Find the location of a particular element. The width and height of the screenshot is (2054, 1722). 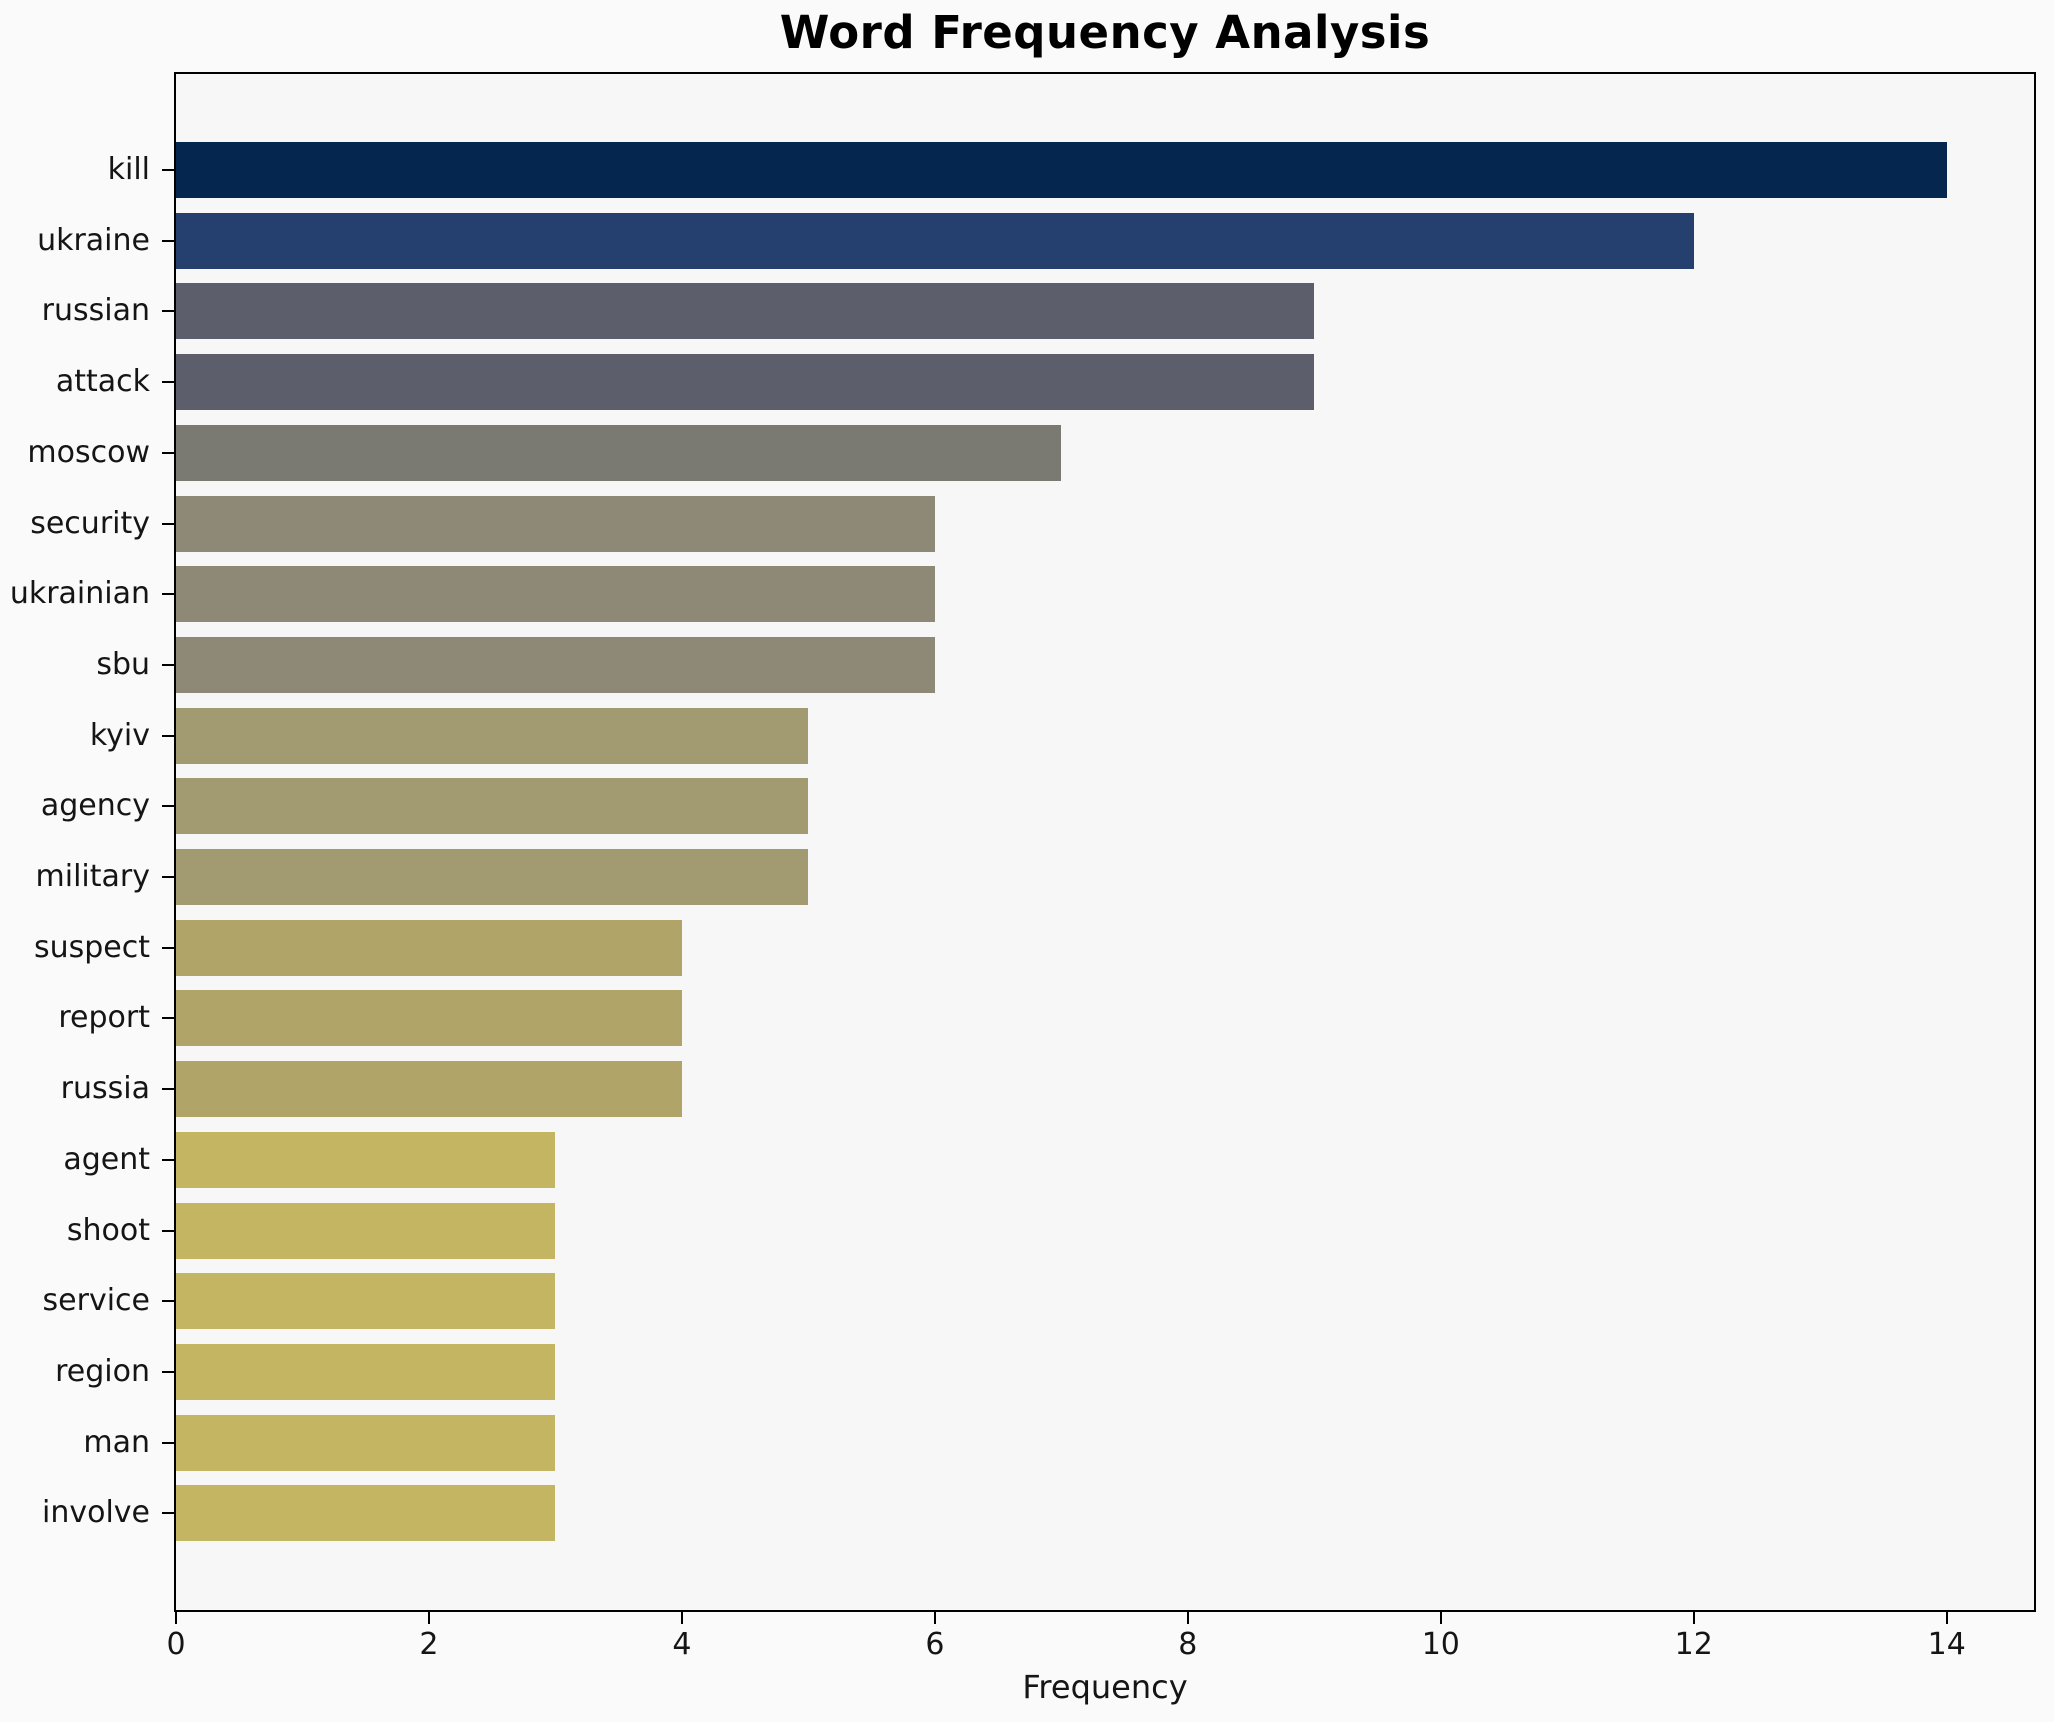

y-tick-label-report: report is located at coordinates (104, 1018).